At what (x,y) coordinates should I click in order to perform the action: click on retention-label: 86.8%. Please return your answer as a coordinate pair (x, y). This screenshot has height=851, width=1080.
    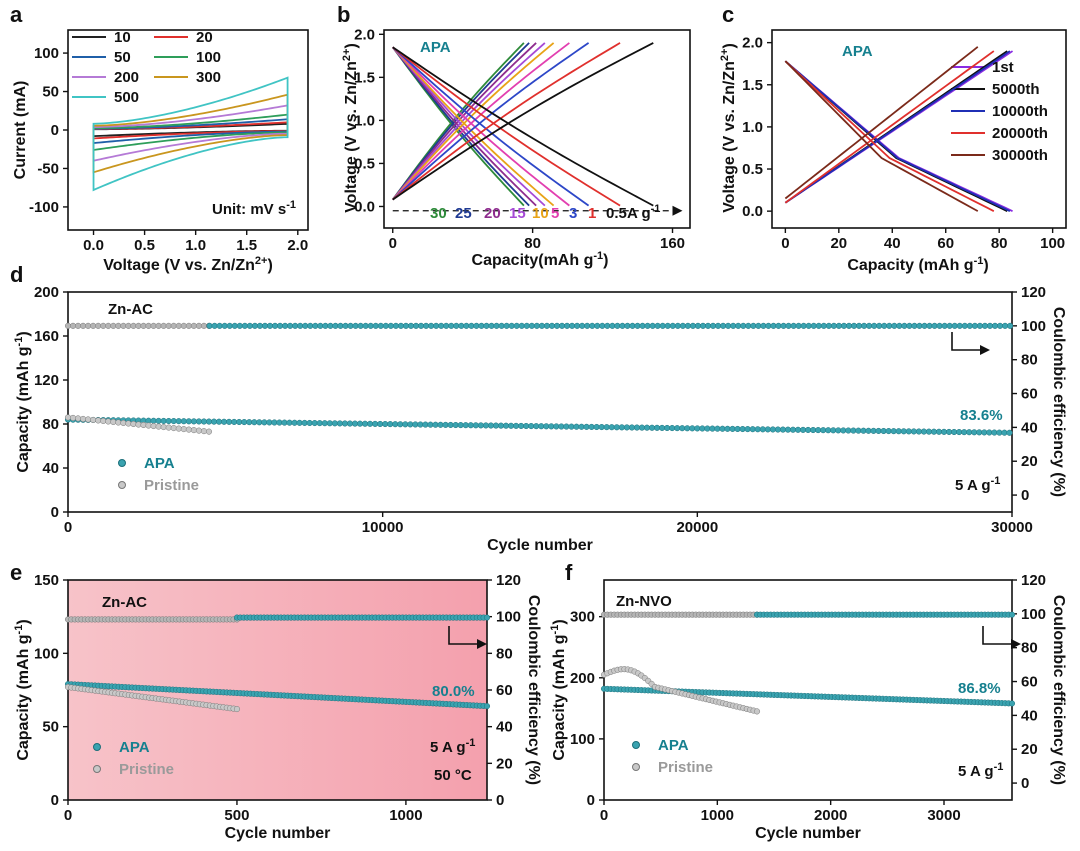
    Looking at the image, I should click on (979, 688).